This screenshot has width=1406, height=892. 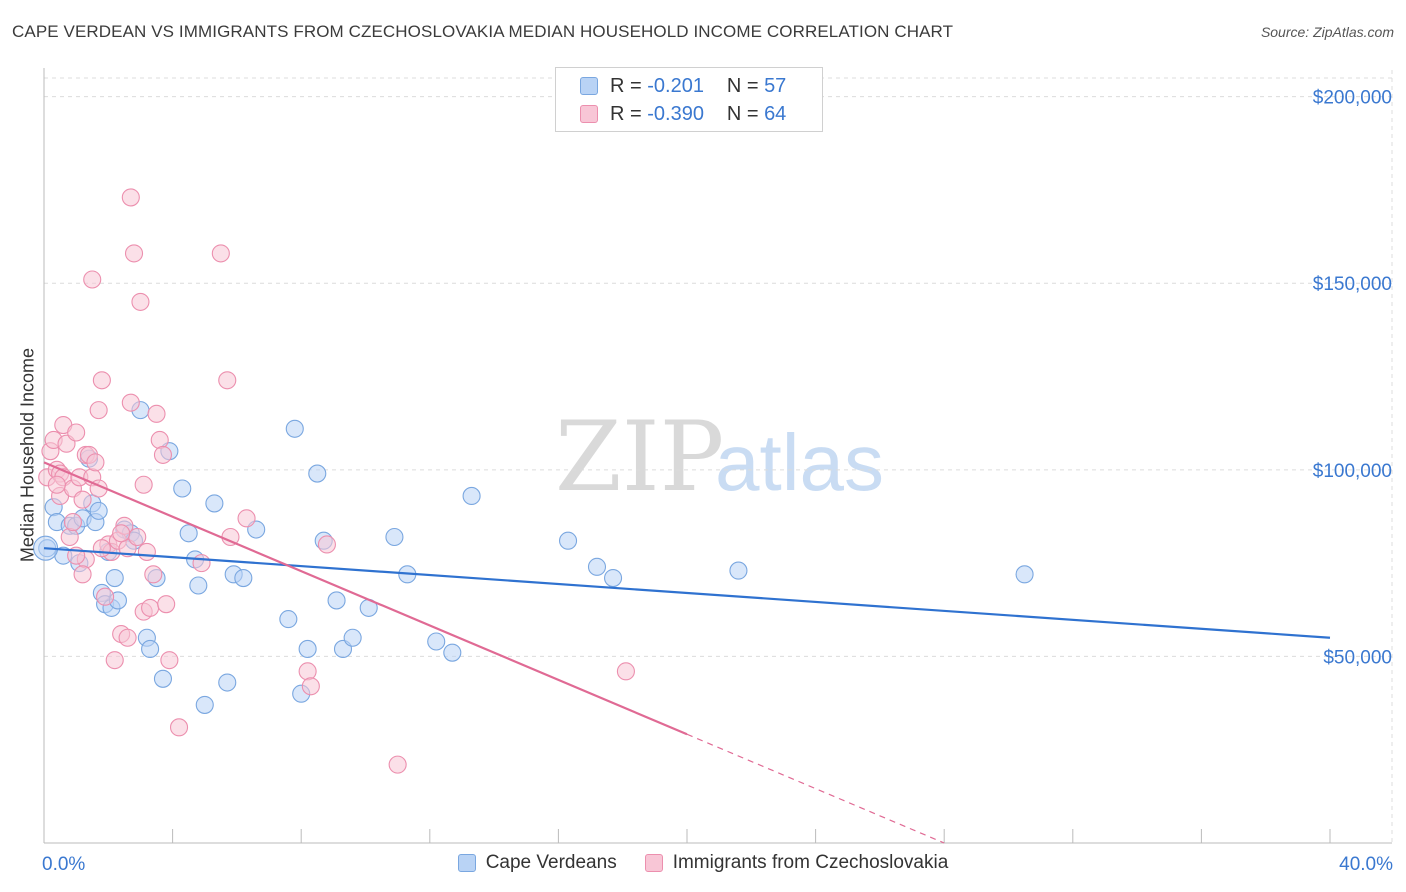 What do you see at coordinates (1352, 98) in the screenshot?
I see `y-tick-label: $200,000` at bounding box center [1352, 98].